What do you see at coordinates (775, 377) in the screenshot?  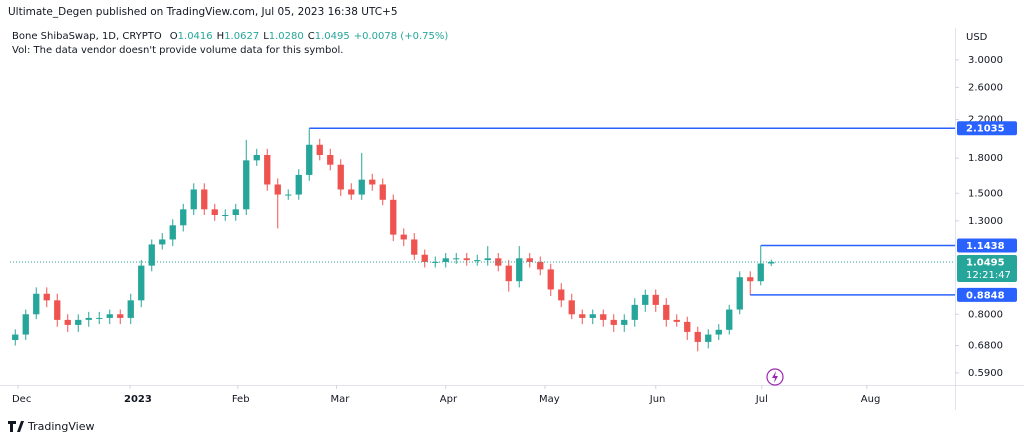 I see `event-icon` at bounding box center [775, 377].